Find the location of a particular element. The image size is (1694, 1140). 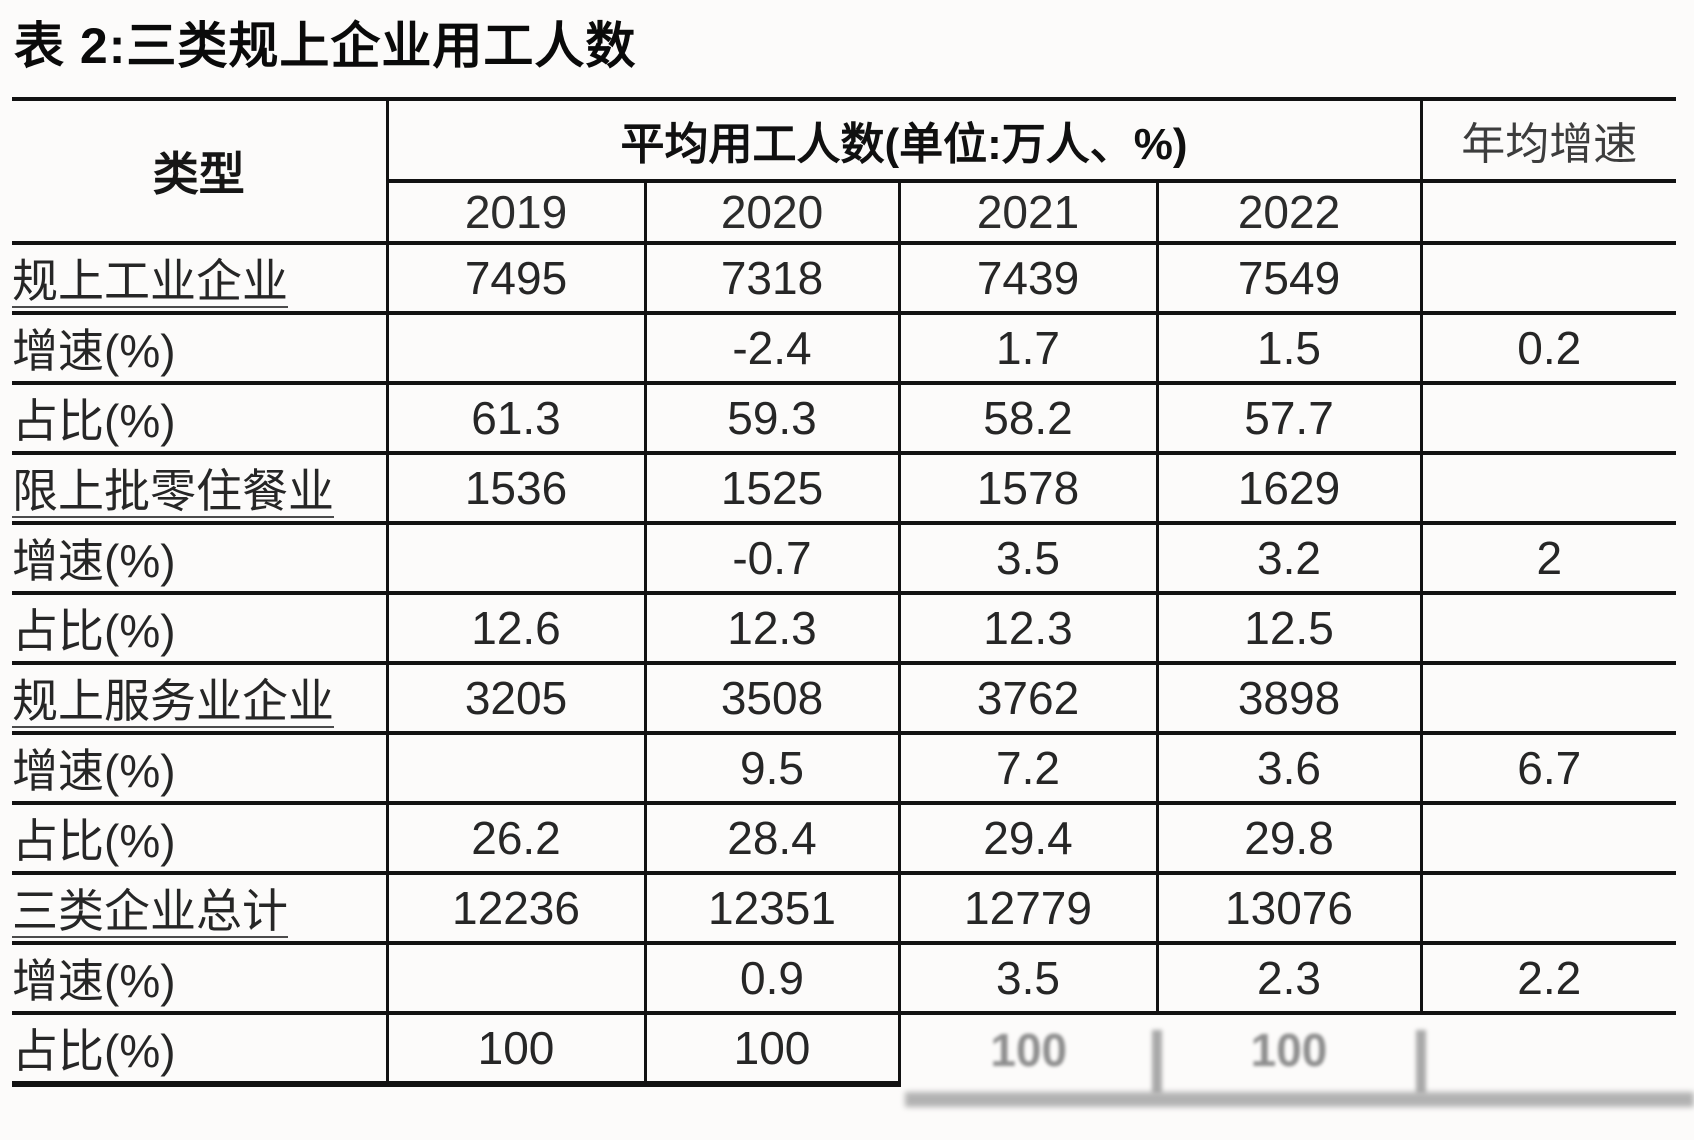

cell-2022: 13076 is located at coordinates (1289, 908).